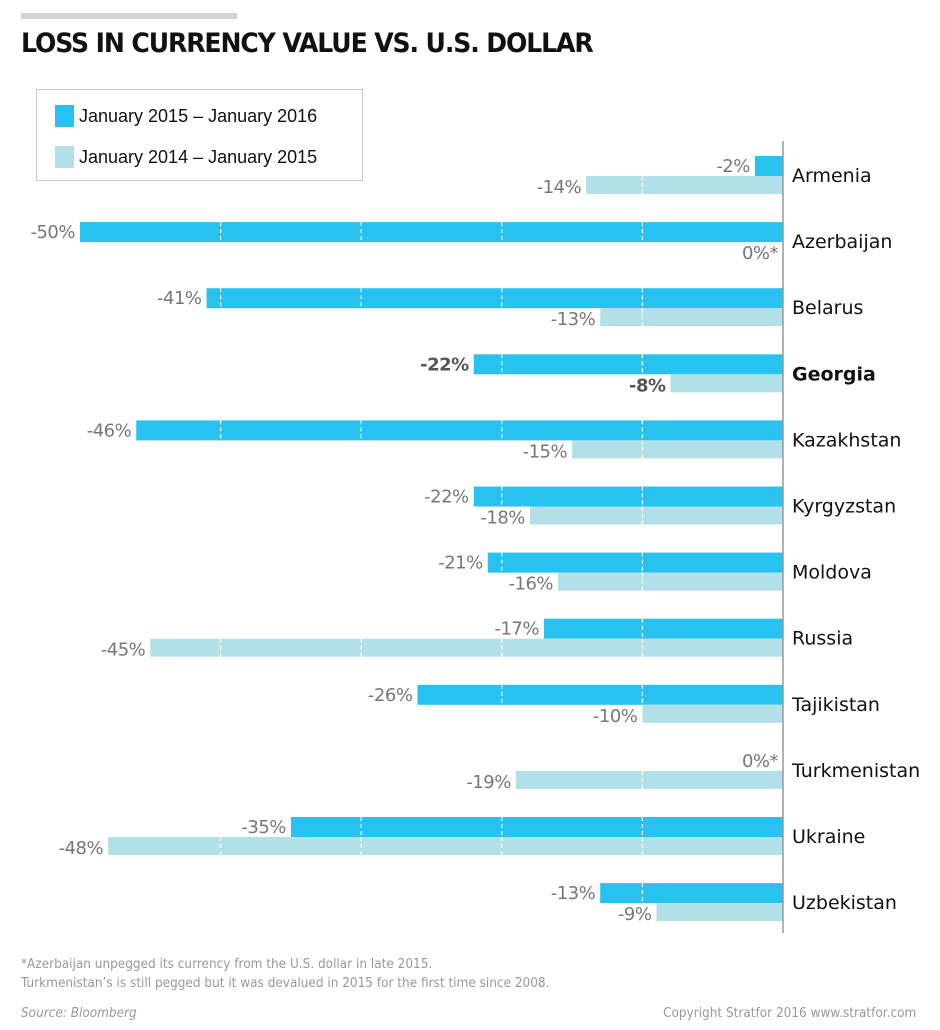 Image resolution: width=940 pixels, height=1030 pixels. What do you see at coordinates (760, 761) in the screenshot?
I see `value-label-2016-turkmenistan: 0%*` at bounding box center [760, 761].